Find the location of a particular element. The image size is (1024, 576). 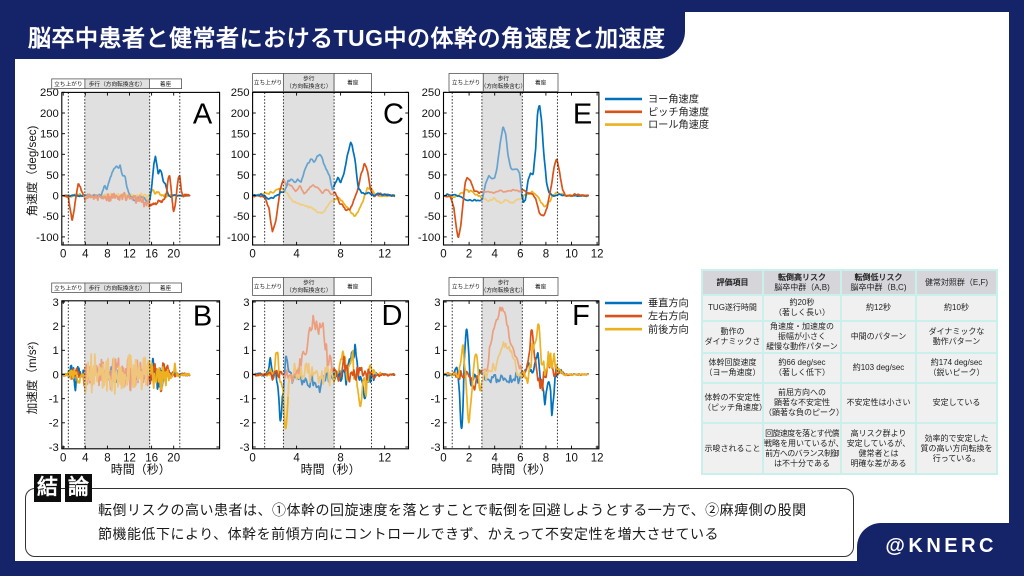

svg-text: ピッチ角速度 is located at coordinates (678, 111).